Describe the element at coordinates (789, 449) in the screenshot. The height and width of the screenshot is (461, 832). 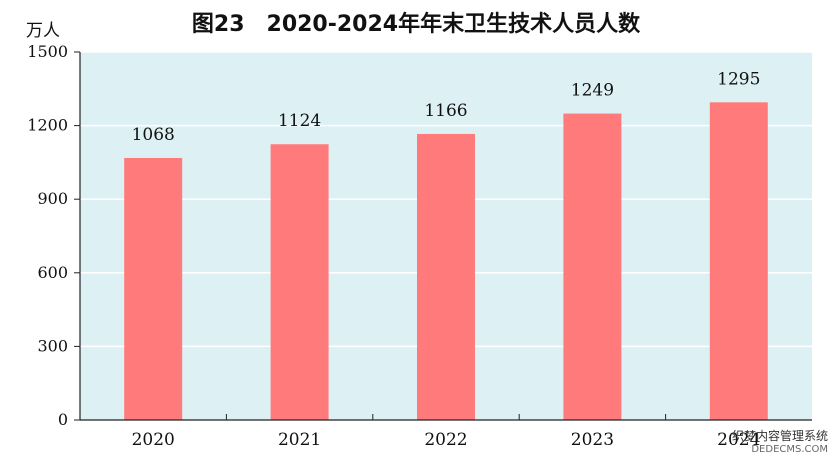
I see `watermark-url: DEDECMS.COM` at that location.